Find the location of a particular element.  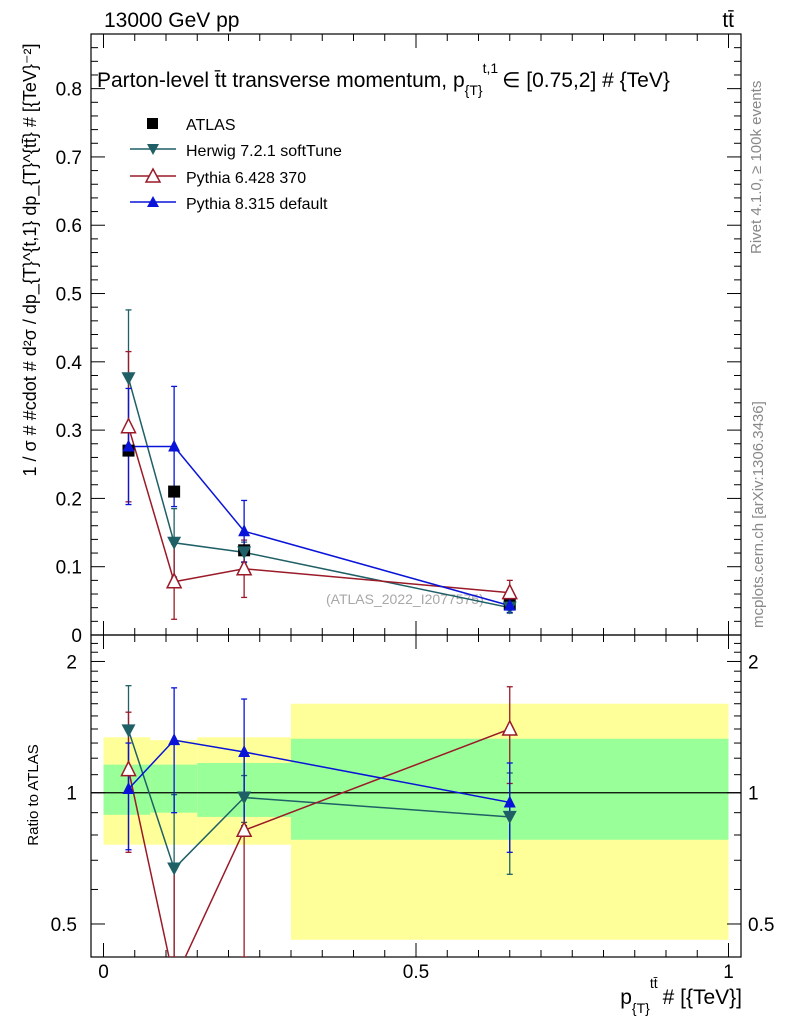

legend-marker-pythia8 is located at coordinates (153, 201).